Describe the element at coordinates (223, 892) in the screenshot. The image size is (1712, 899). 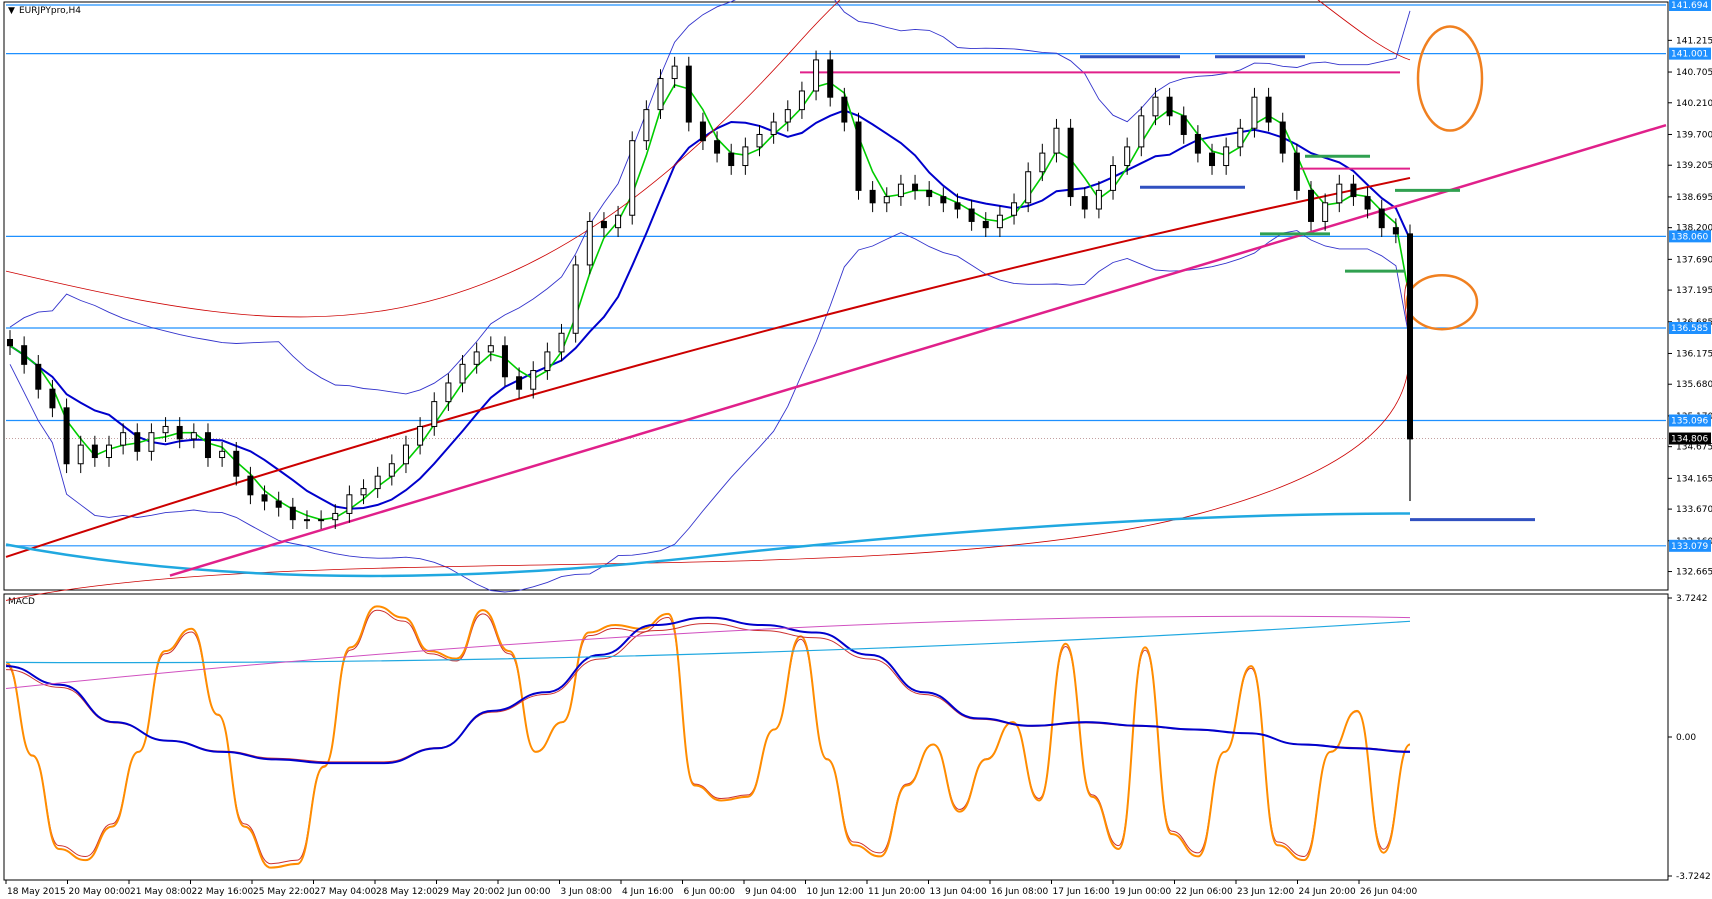
I see `time-tick-label: 22 May 16:00` at that location.